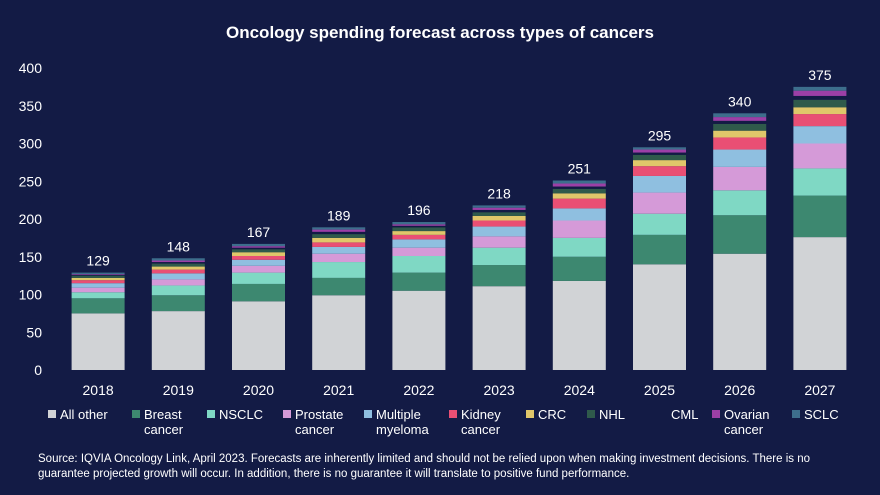  I want to click on bar-stack-2026, so click(740, 241).